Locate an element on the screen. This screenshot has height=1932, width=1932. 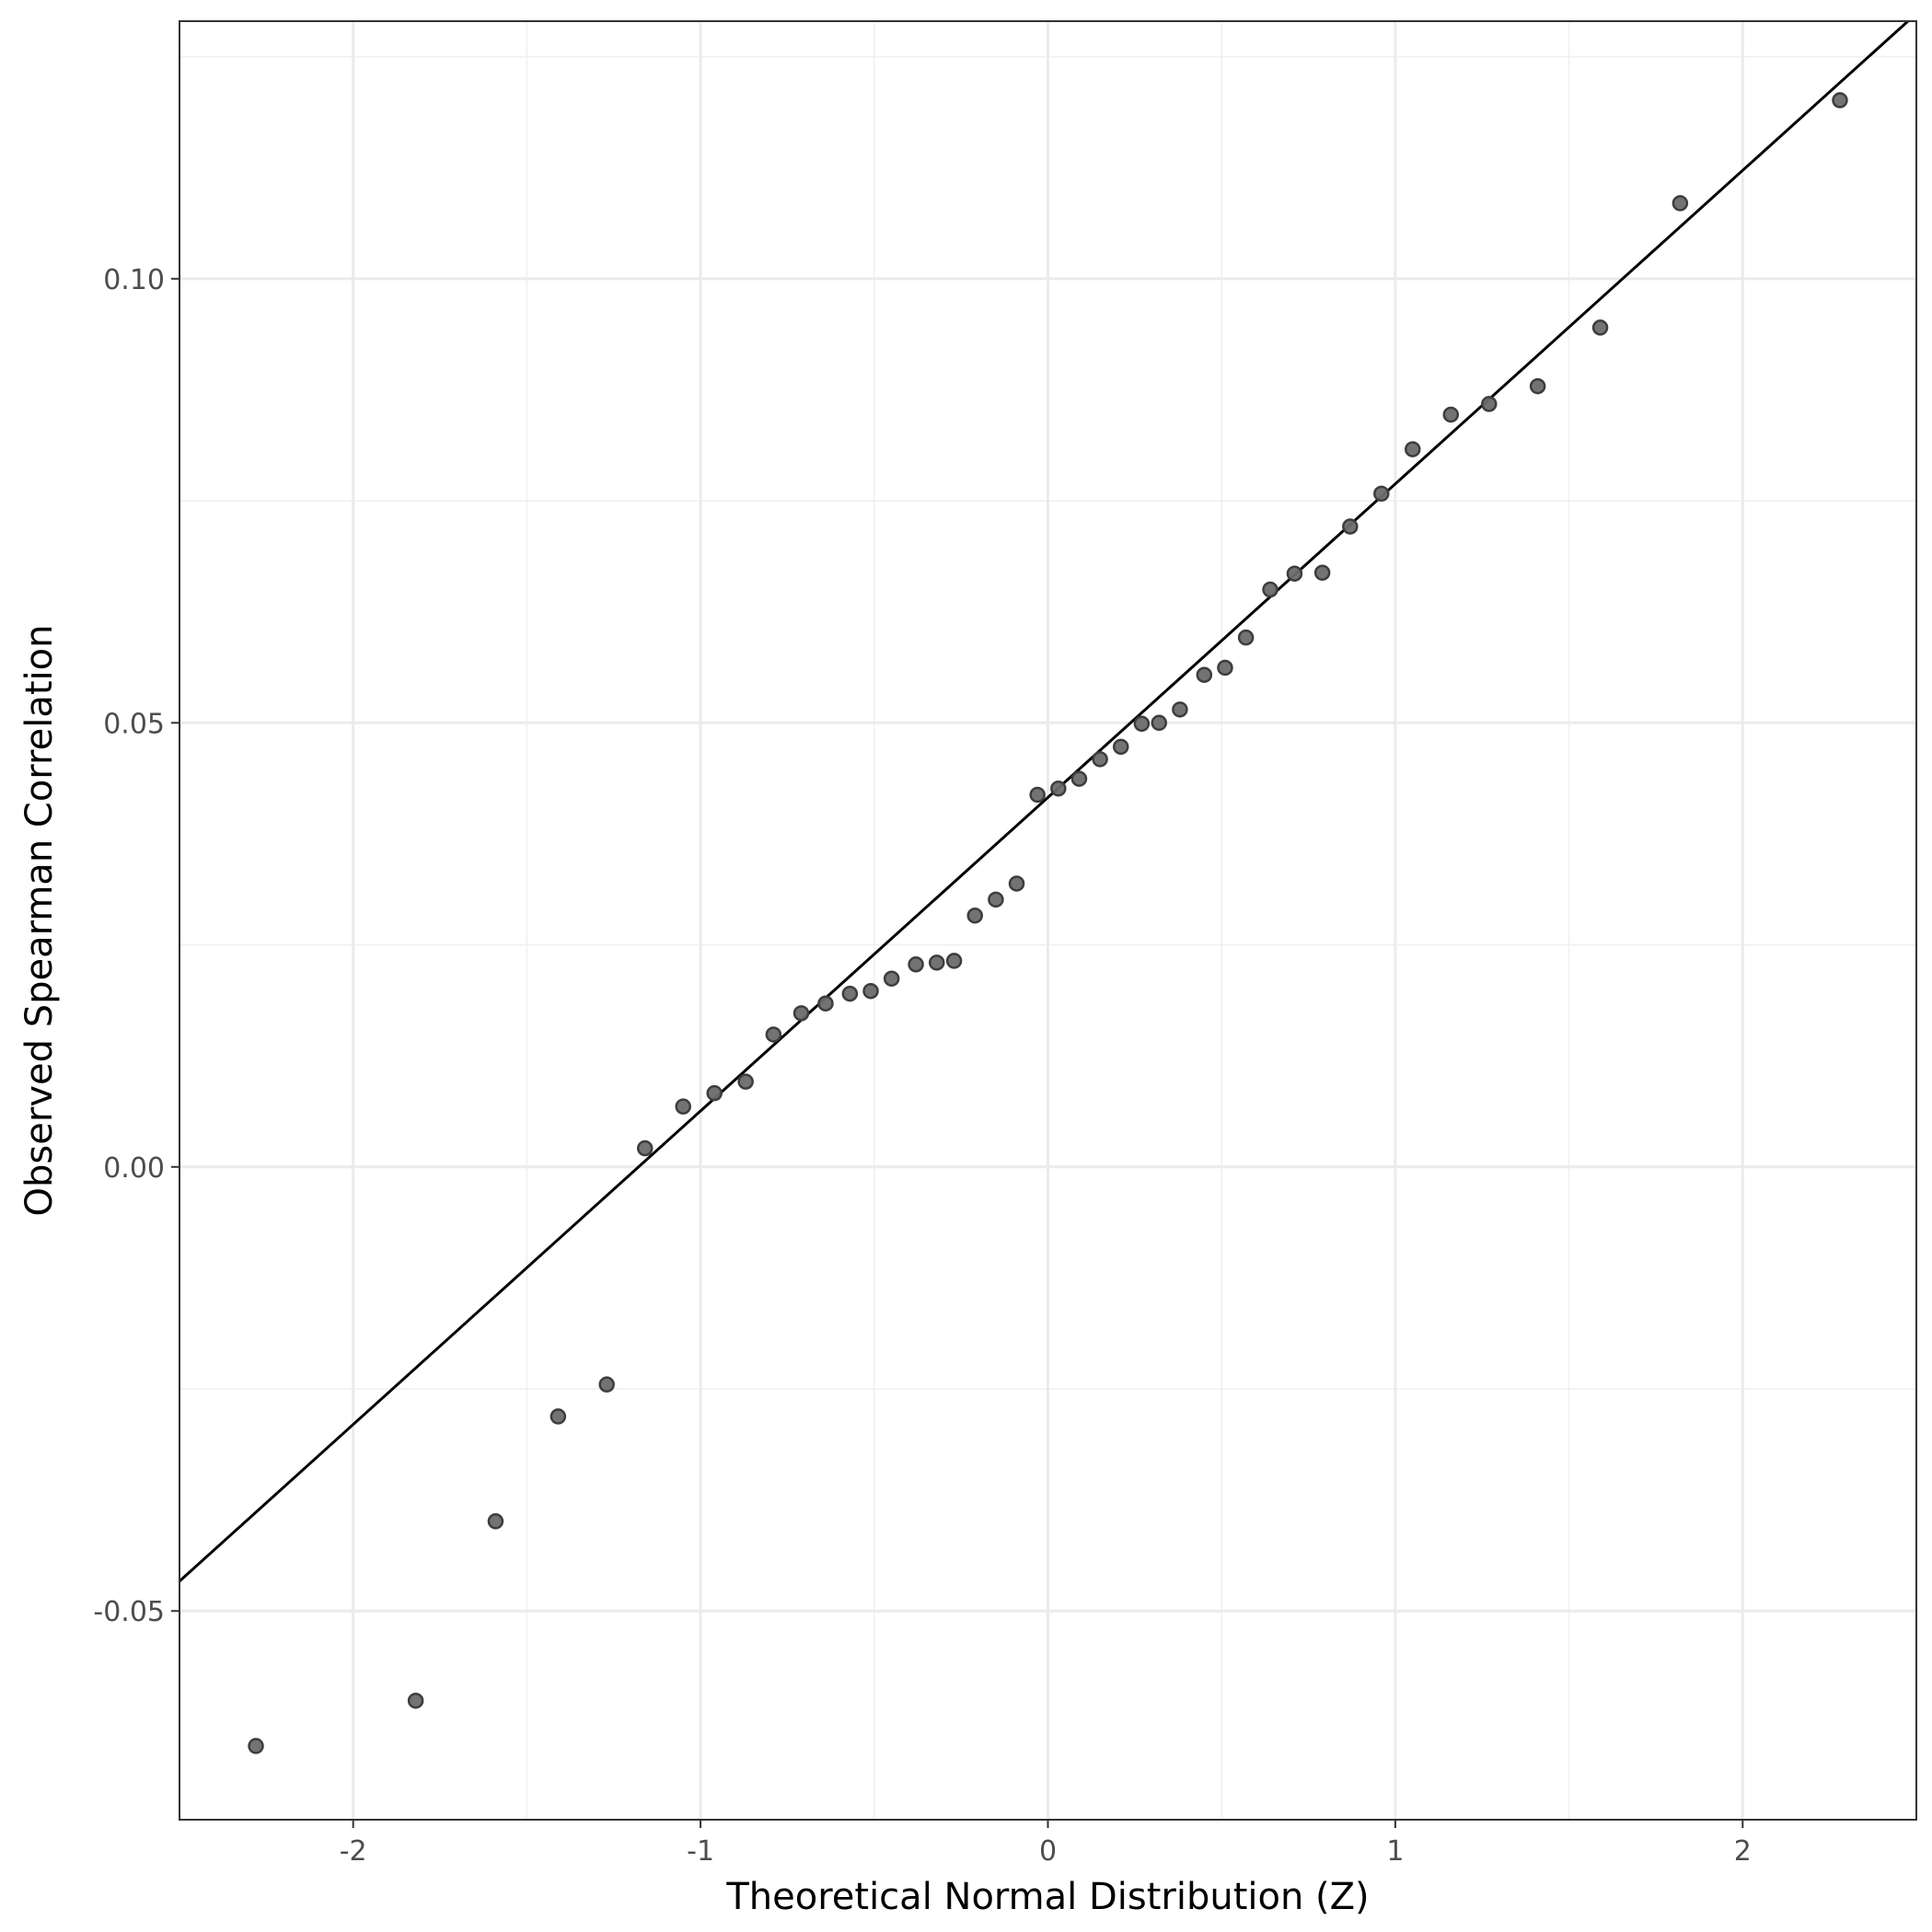
x-tick-label: 2 is located at coordinates (1743, 1852).